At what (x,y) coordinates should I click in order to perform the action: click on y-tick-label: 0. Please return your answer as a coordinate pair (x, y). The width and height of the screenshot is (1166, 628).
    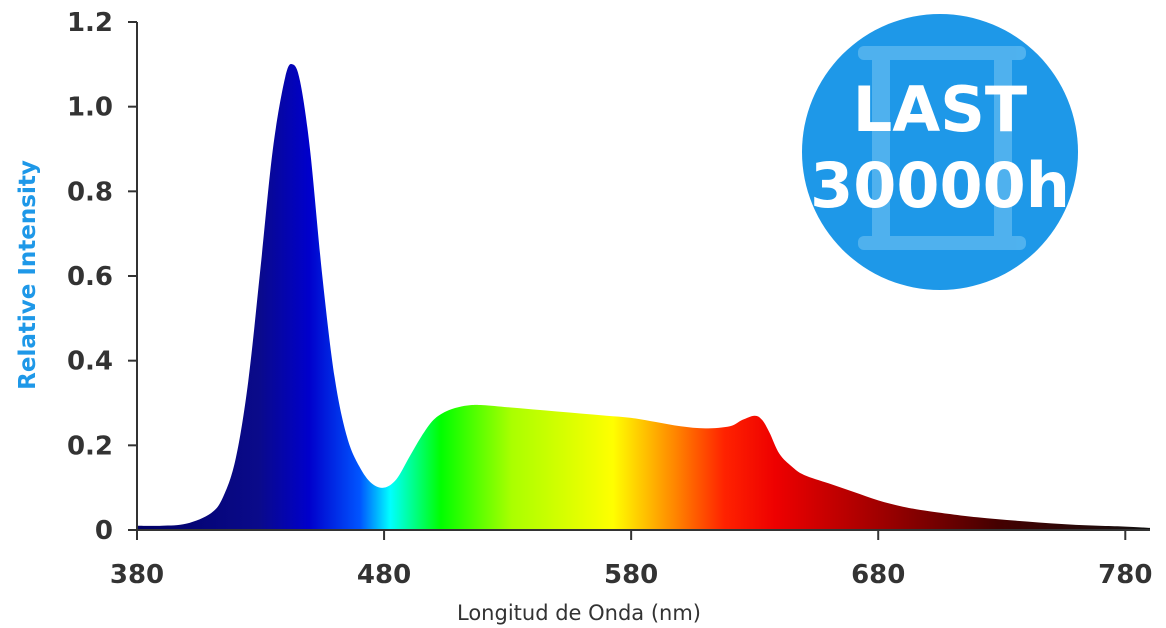
    Looking at the image, I should click on (104, 531).